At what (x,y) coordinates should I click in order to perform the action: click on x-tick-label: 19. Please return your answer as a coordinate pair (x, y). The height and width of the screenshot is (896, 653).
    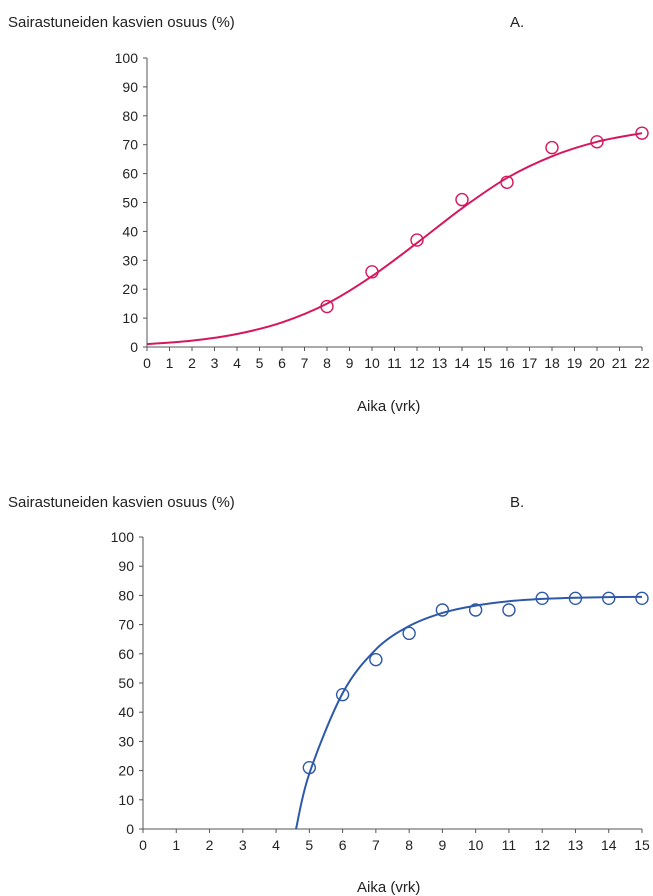
    Looking at the image, I should click on (575, 363).